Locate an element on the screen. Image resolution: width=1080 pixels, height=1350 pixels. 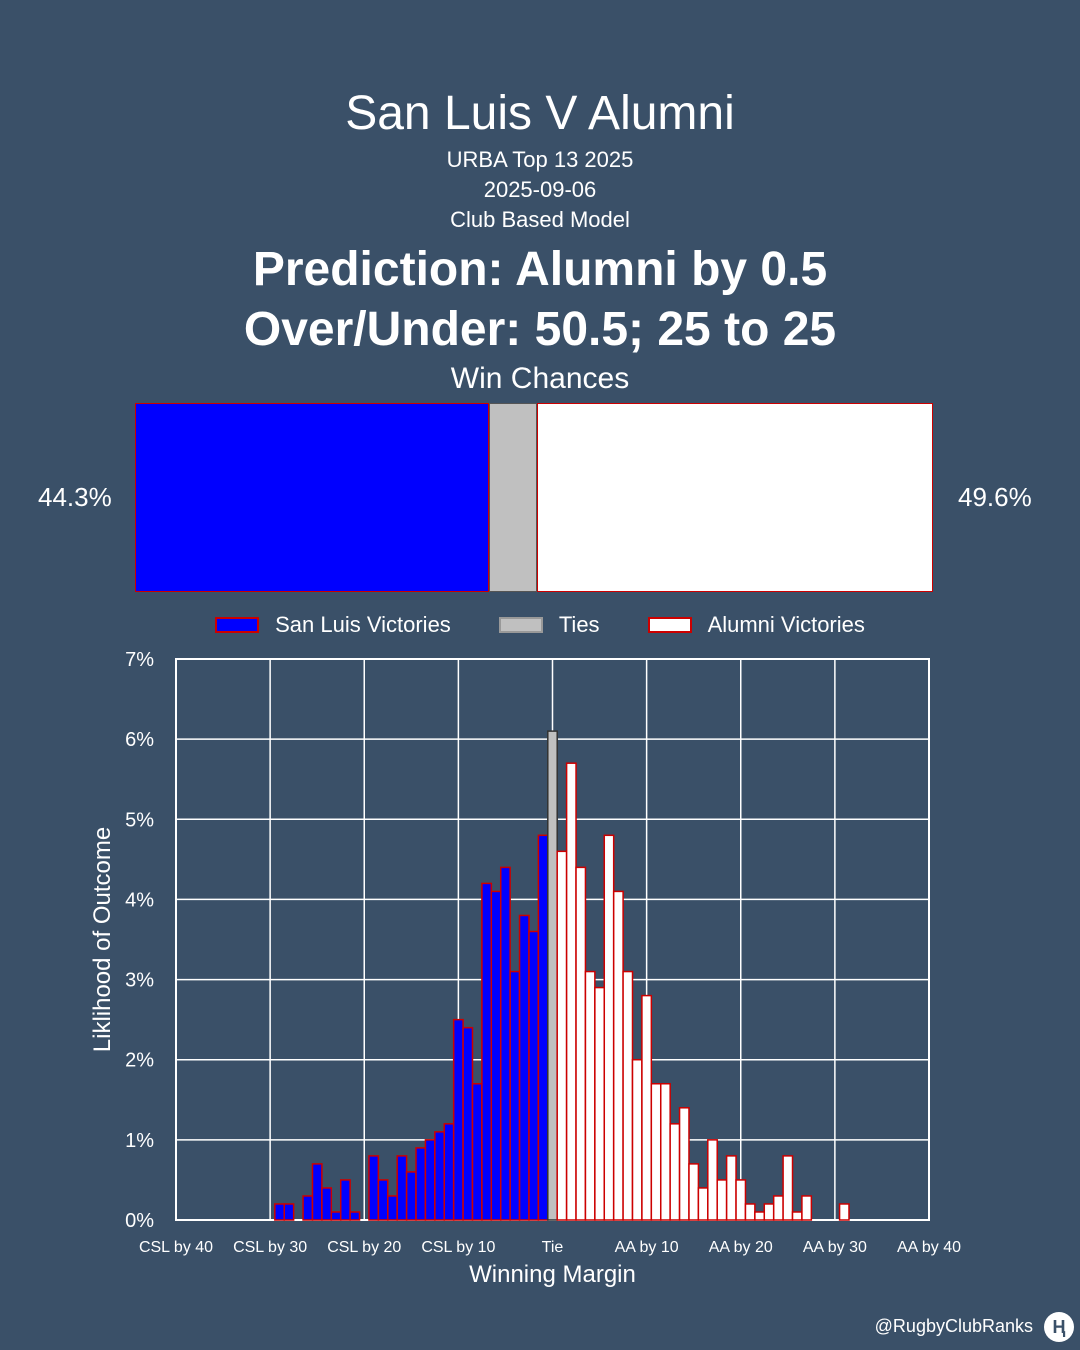
watermark: @RugbyClubRanks is located at coordinates (953, 1326).